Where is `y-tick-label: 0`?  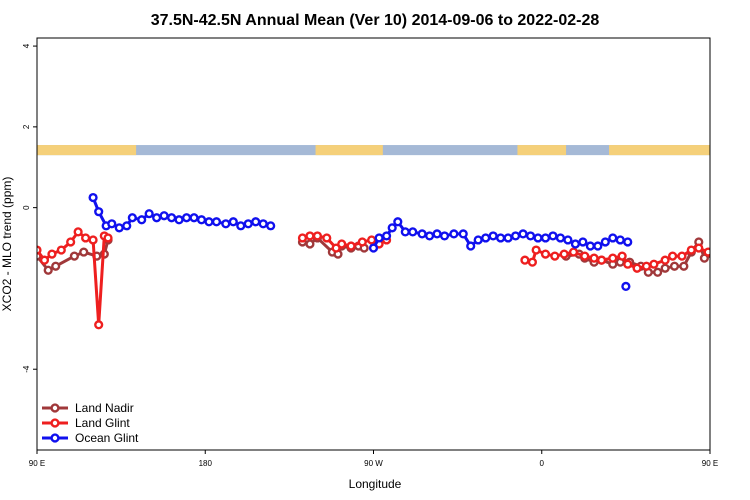 y-tick-label: 0 is located at coordinates (26, 207).